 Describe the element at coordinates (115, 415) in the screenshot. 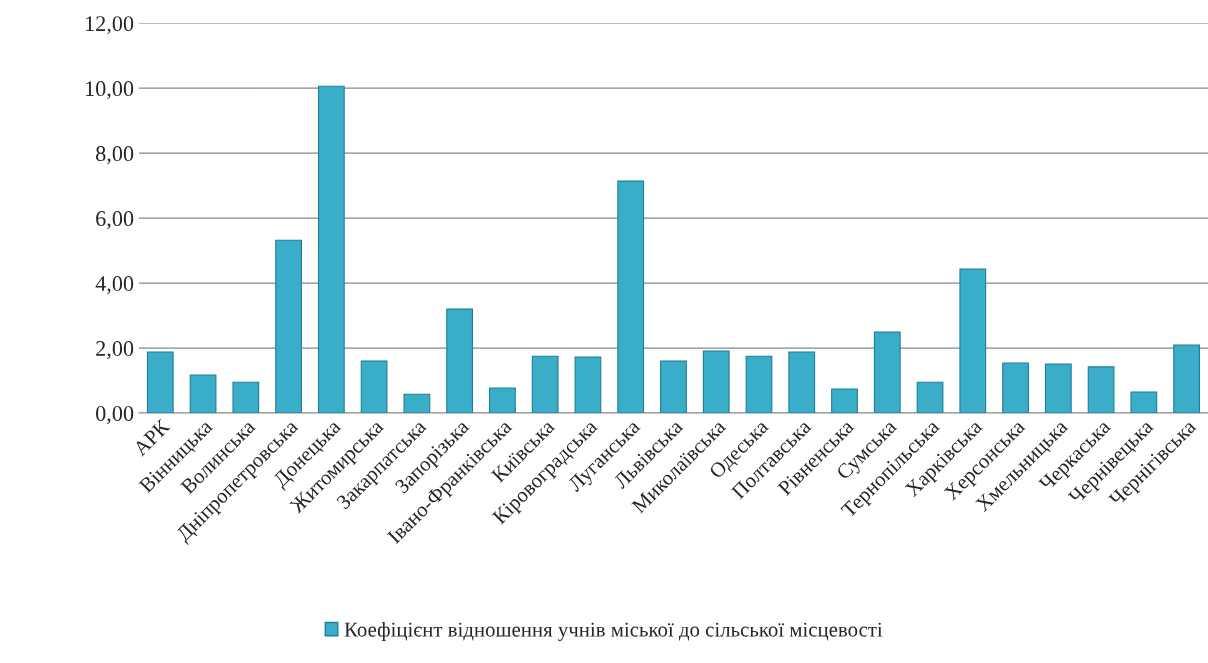

I see `y-tick-label: 0,00` at that location.